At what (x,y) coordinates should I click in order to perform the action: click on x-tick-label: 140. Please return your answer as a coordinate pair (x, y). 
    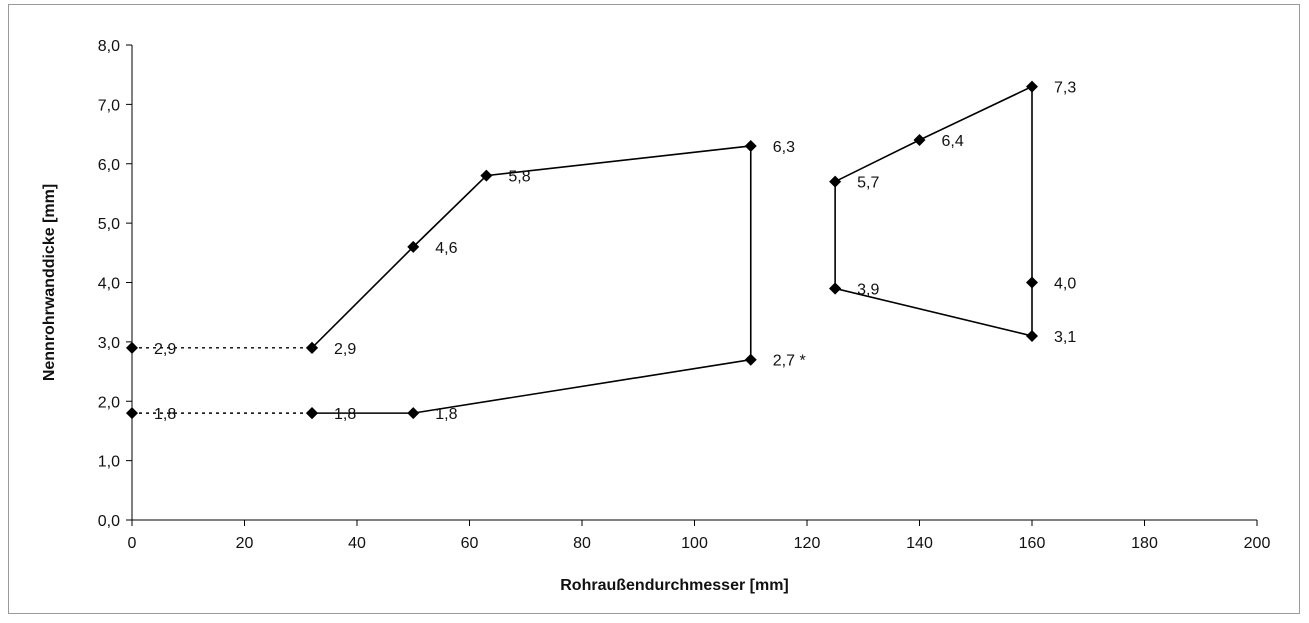
    Looking at the image, I should click on (919, 543).